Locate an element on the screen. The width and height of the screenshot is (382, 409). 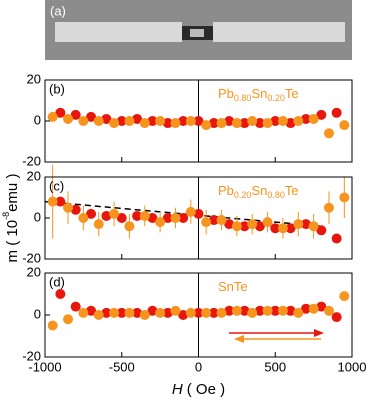
y-axis-sup: -8 is located at coordinates (6, 216).